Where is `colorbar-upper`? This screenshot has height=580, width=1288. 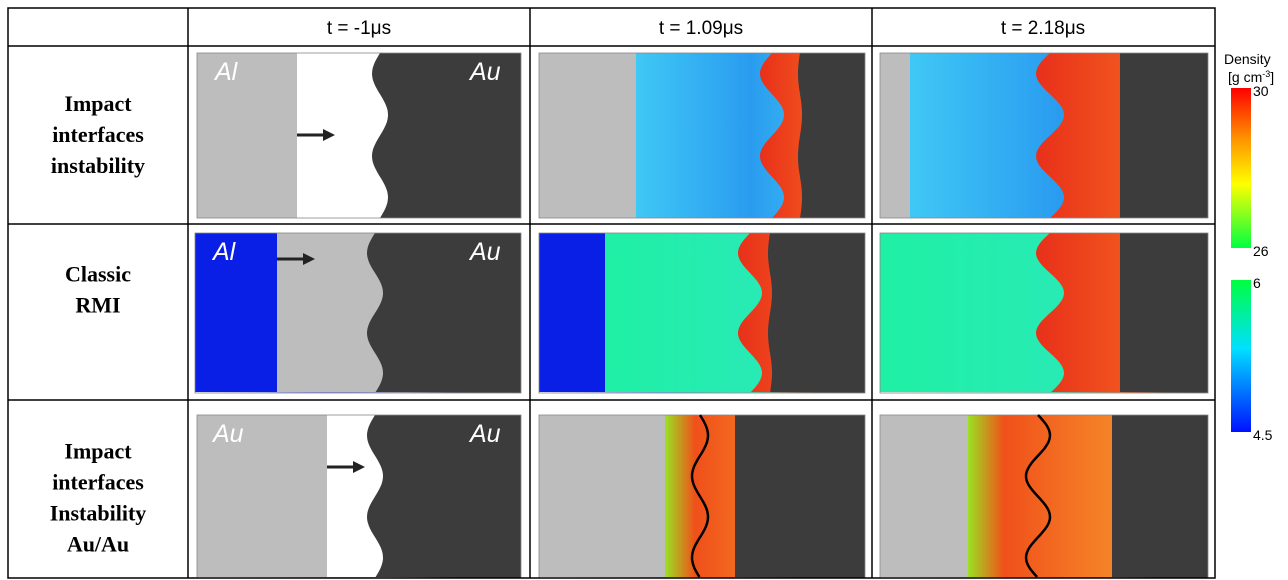
colorbar-upper is located at coordinates (1241, 168).